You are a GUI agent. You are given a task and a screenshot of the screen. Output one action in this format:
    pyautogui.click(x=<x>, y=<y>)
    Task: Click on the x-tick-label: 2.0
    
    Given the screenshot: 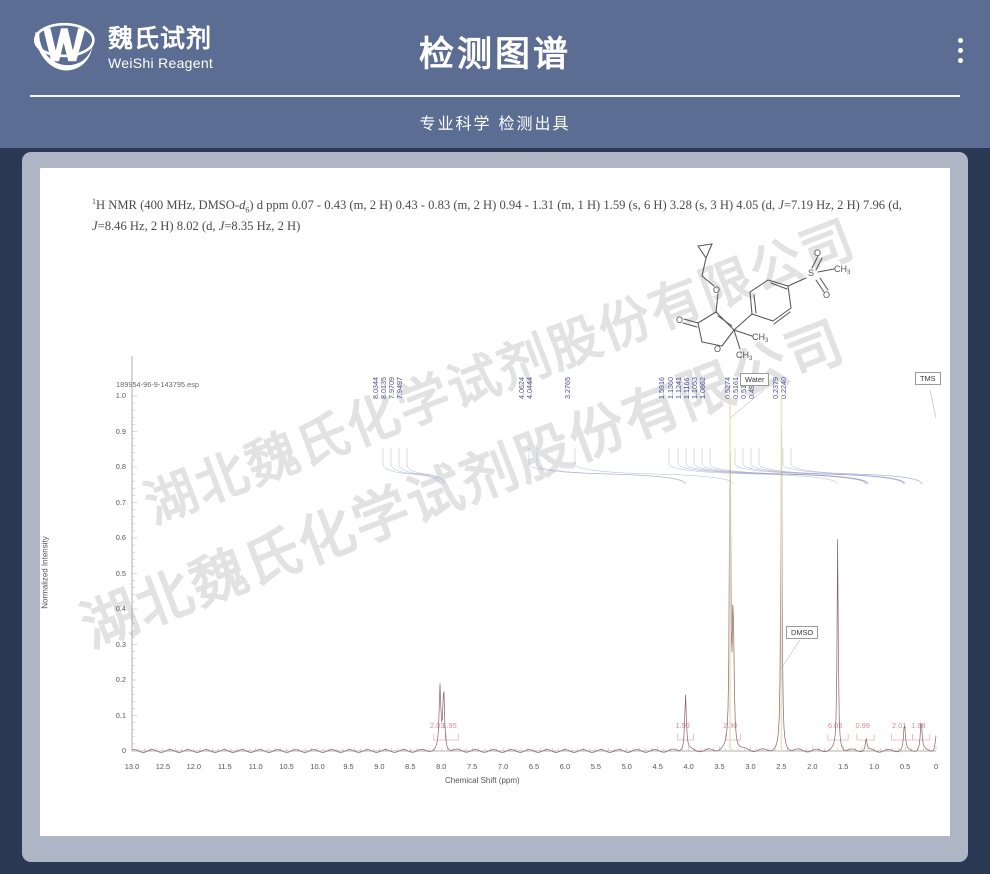 What is the action you would take?
    pyautogui.click(x=812, y=766)
    